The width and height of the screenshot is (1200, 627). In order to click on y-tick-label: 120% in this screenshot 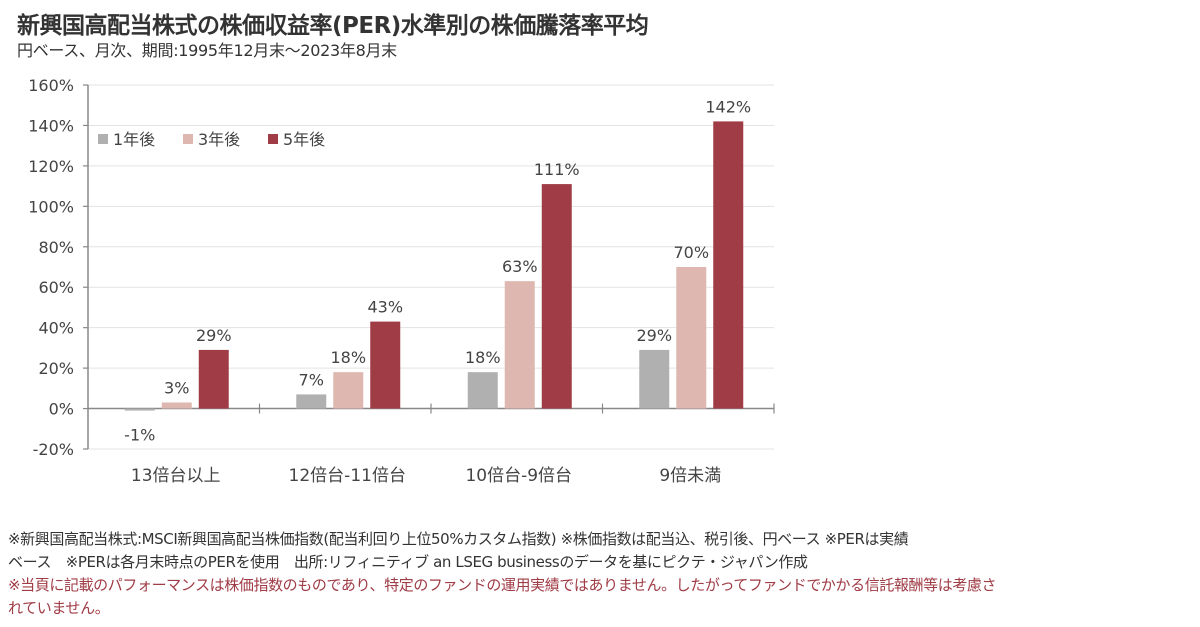, I will do `click(51, 166)`.